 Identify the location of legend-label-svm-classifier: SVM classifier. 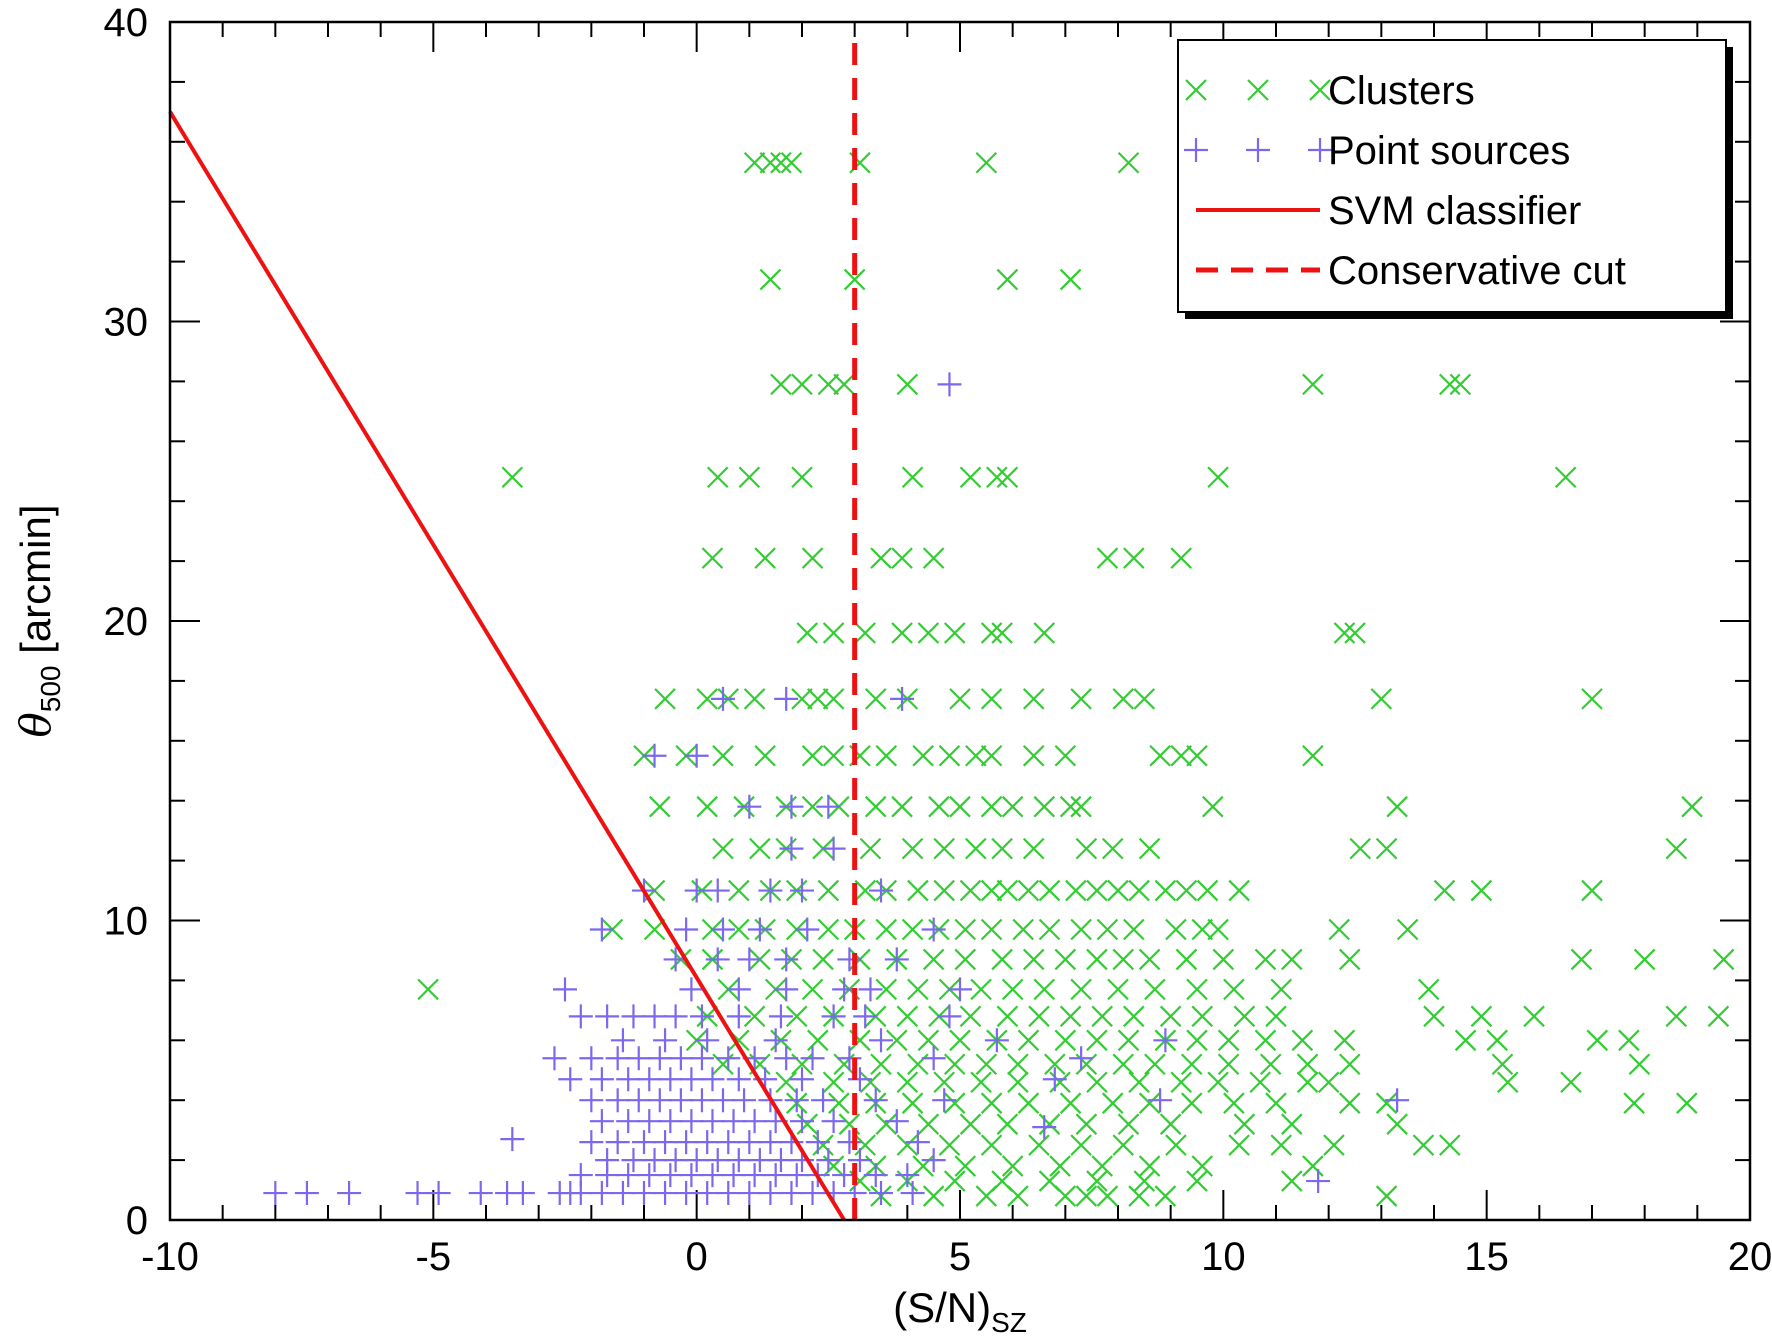
(1454, 211).